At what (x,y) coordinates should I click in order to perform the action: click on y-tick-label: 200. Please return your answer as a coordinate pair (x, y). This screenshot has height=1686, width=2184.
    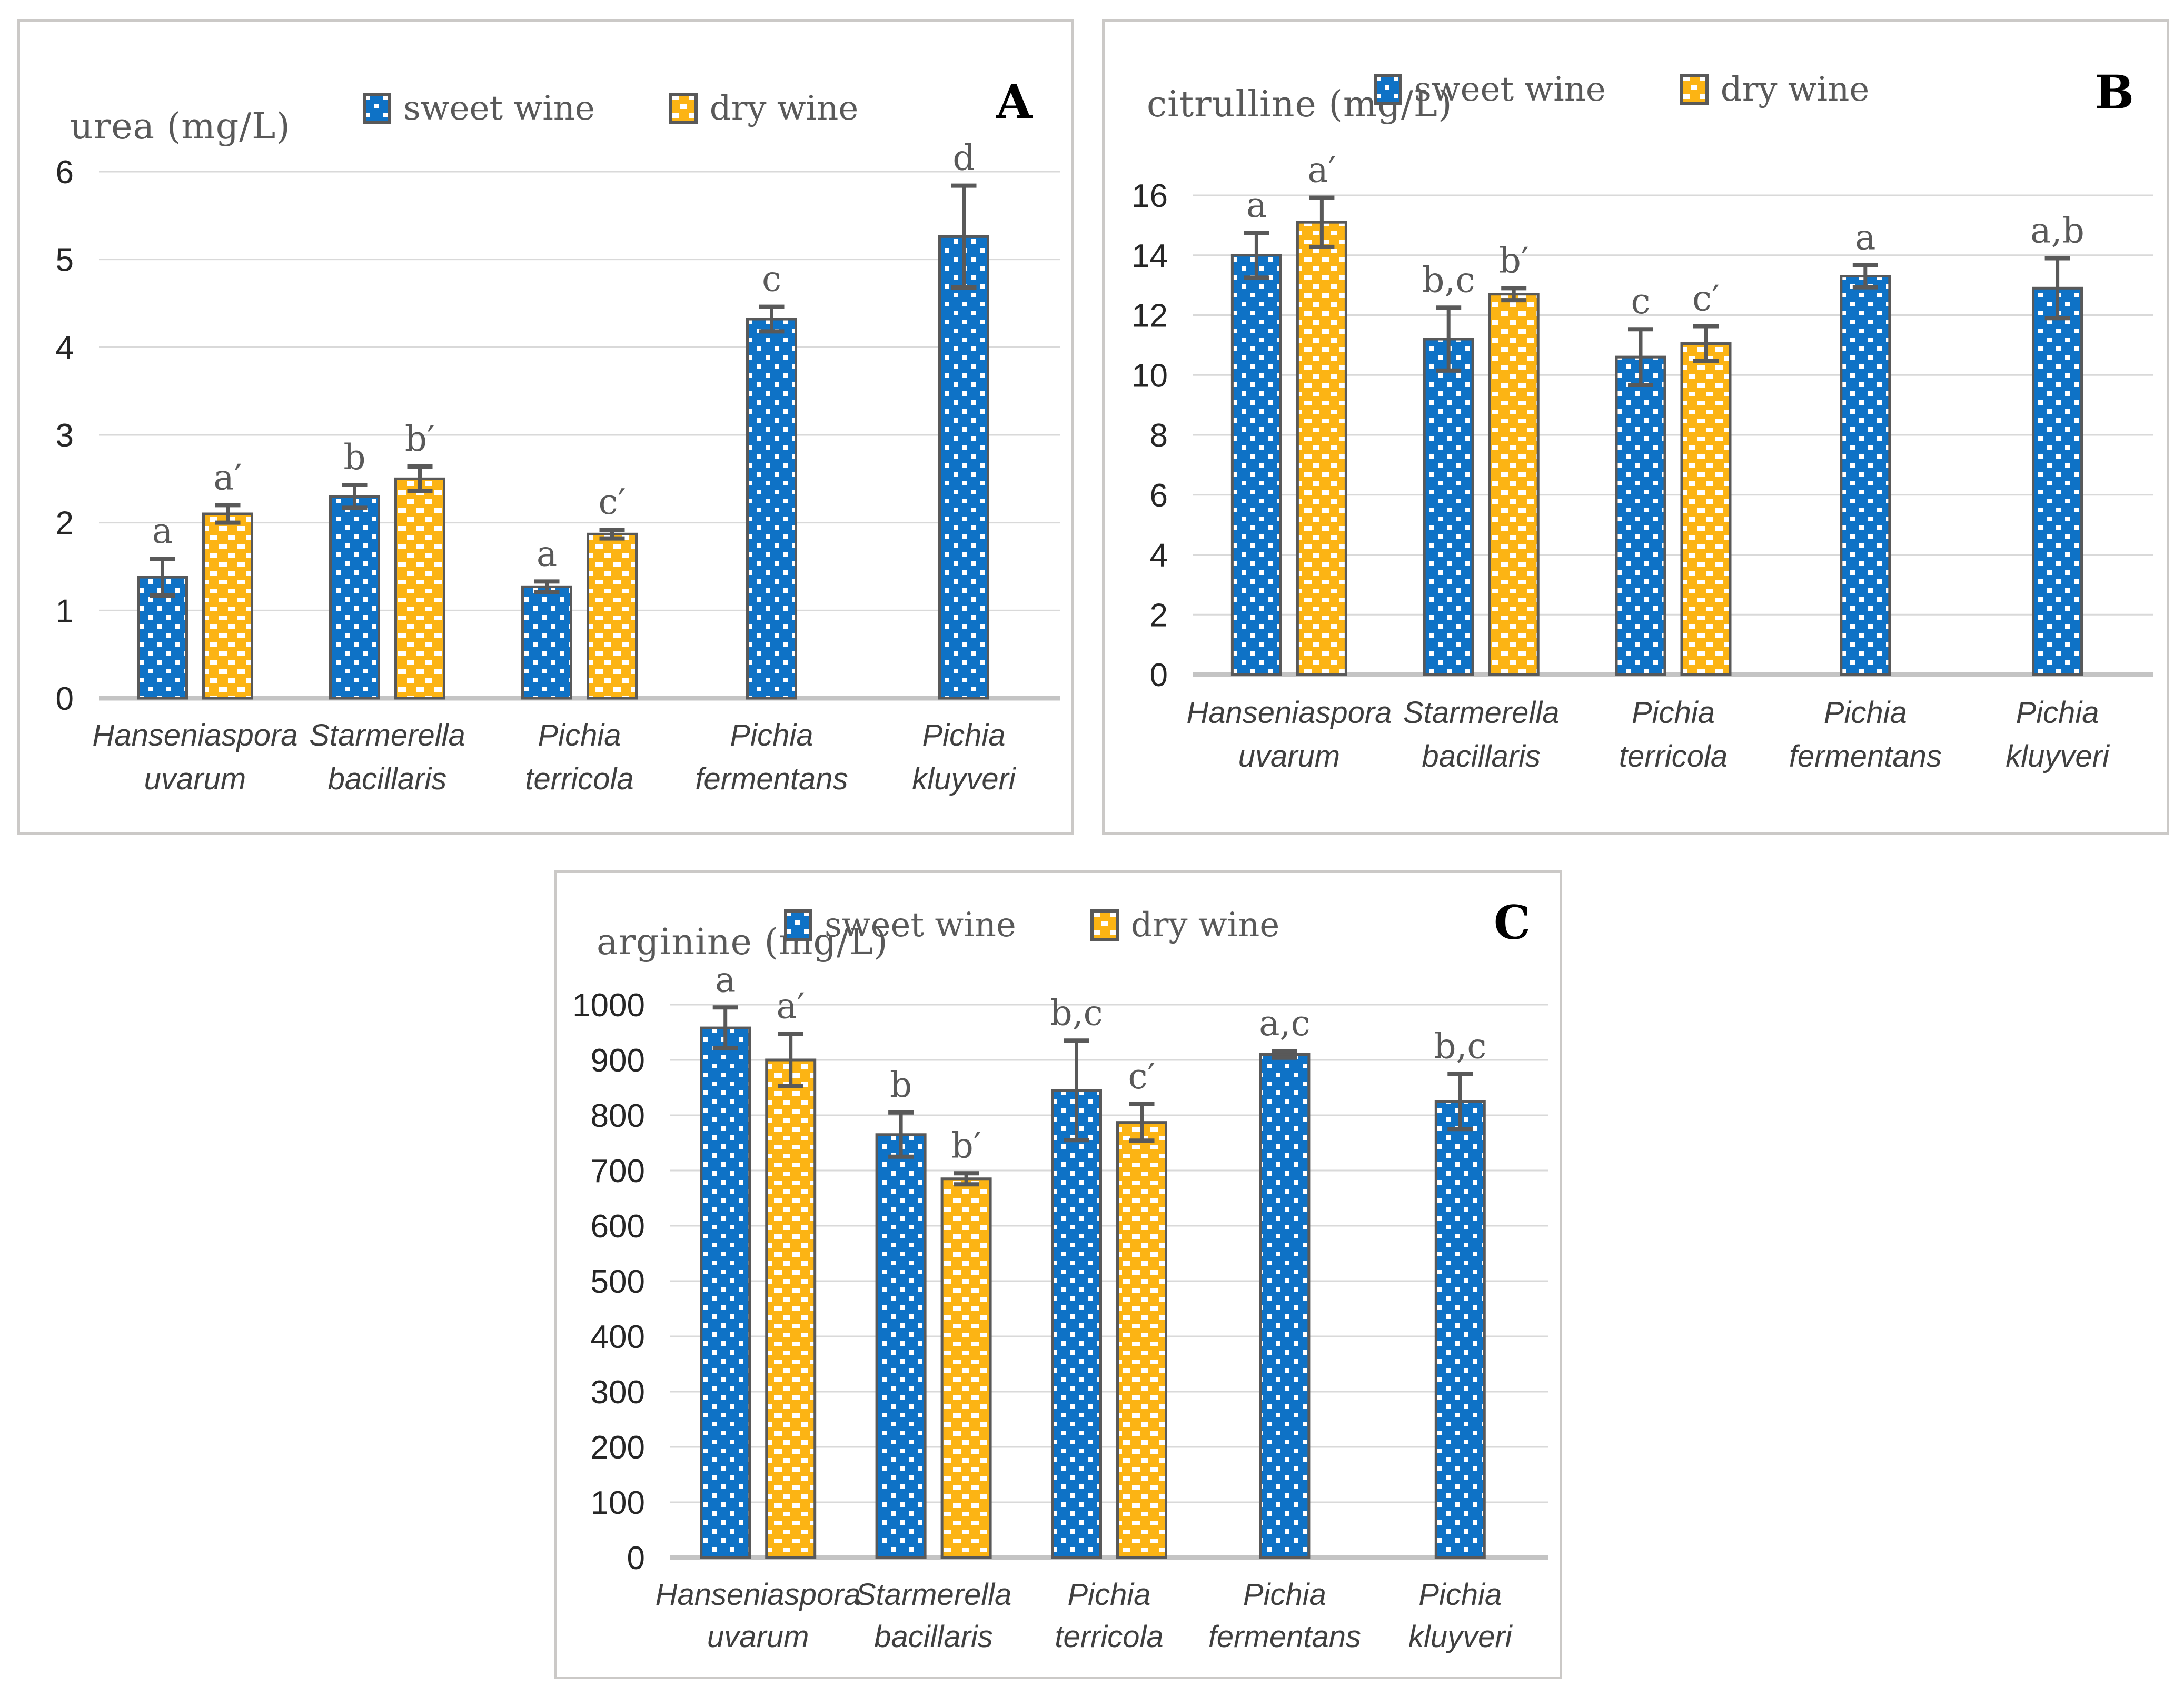
    Looking at the image, I should click on (618, 1448).